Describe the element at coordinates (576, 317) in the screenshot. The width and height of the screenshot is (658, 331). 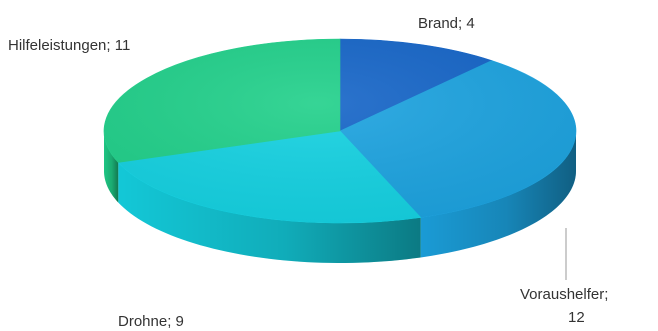
I see `slice-label-voraushelfer-line2: 12` at that location.